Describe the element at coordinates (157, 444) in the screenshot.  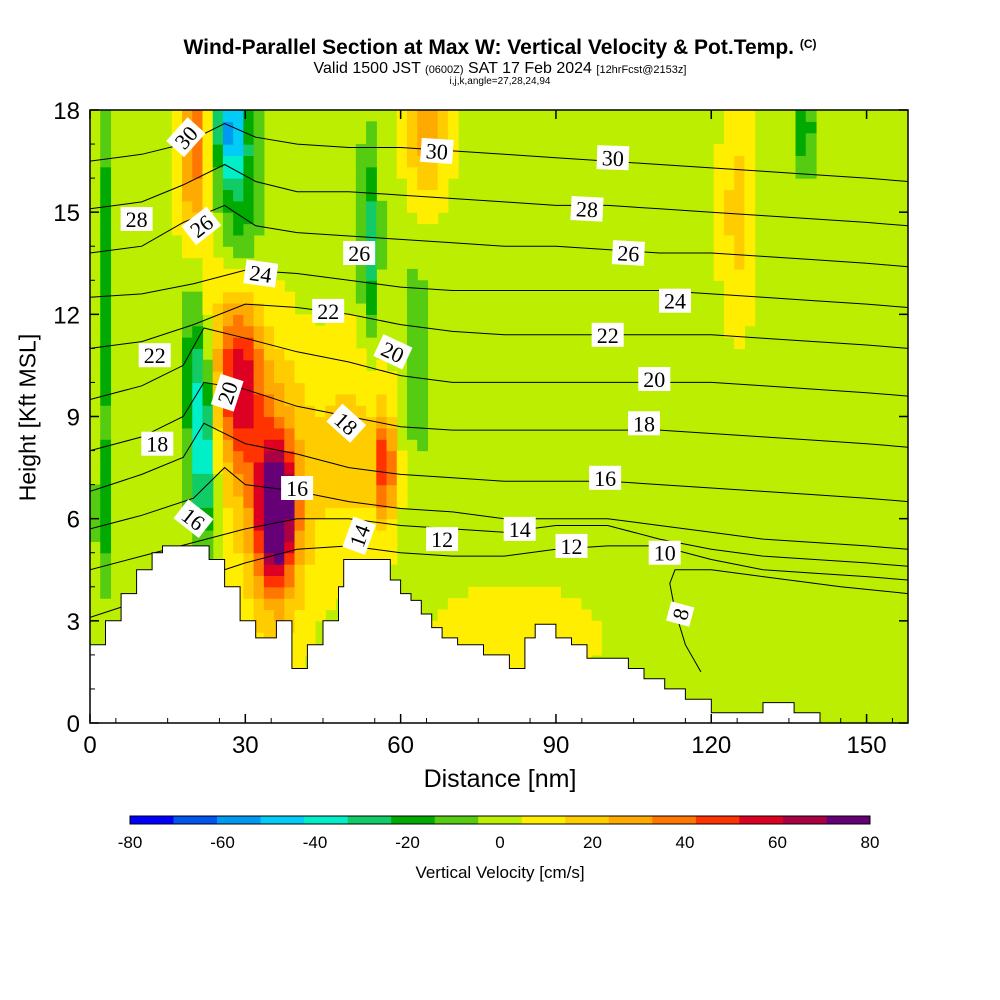
I see `contour-label: 18` at that location.